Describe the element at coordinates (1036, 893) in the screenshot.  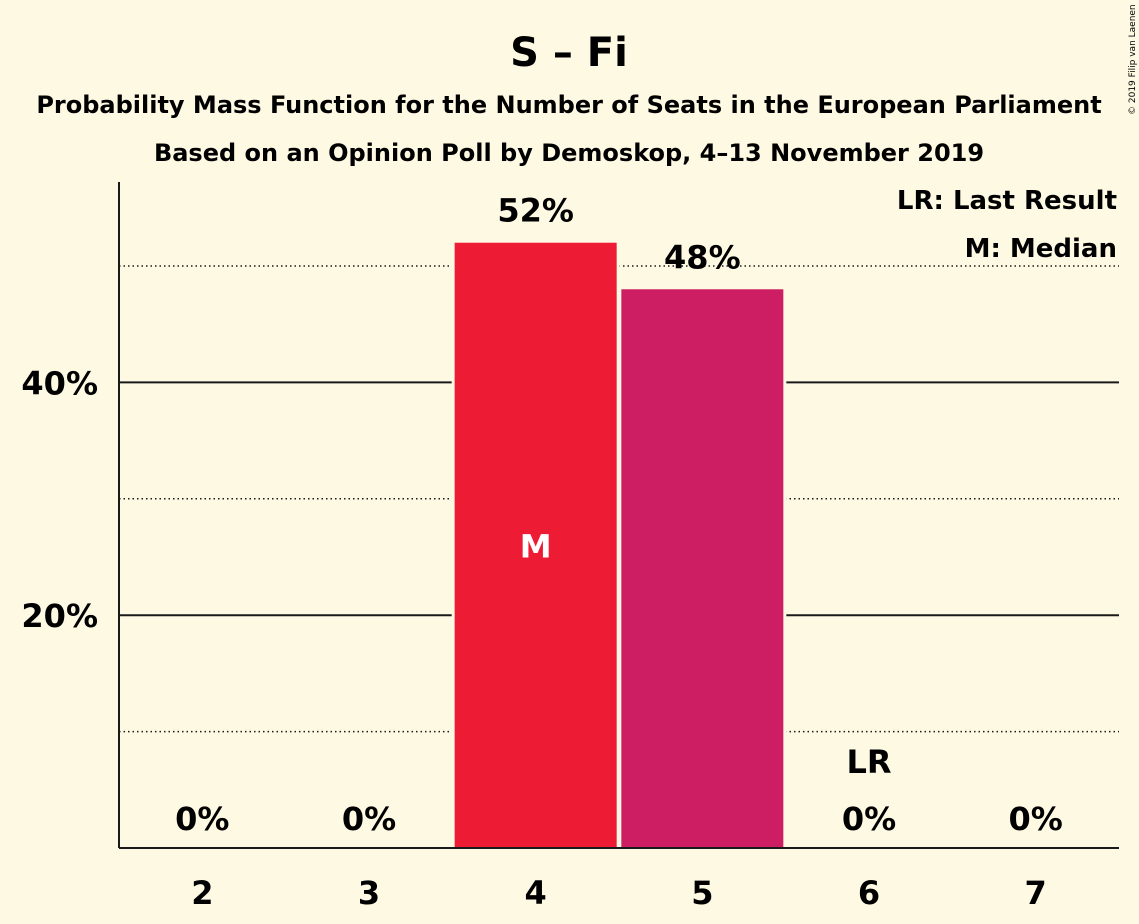
I see `x-tick-label: 7` at that location.